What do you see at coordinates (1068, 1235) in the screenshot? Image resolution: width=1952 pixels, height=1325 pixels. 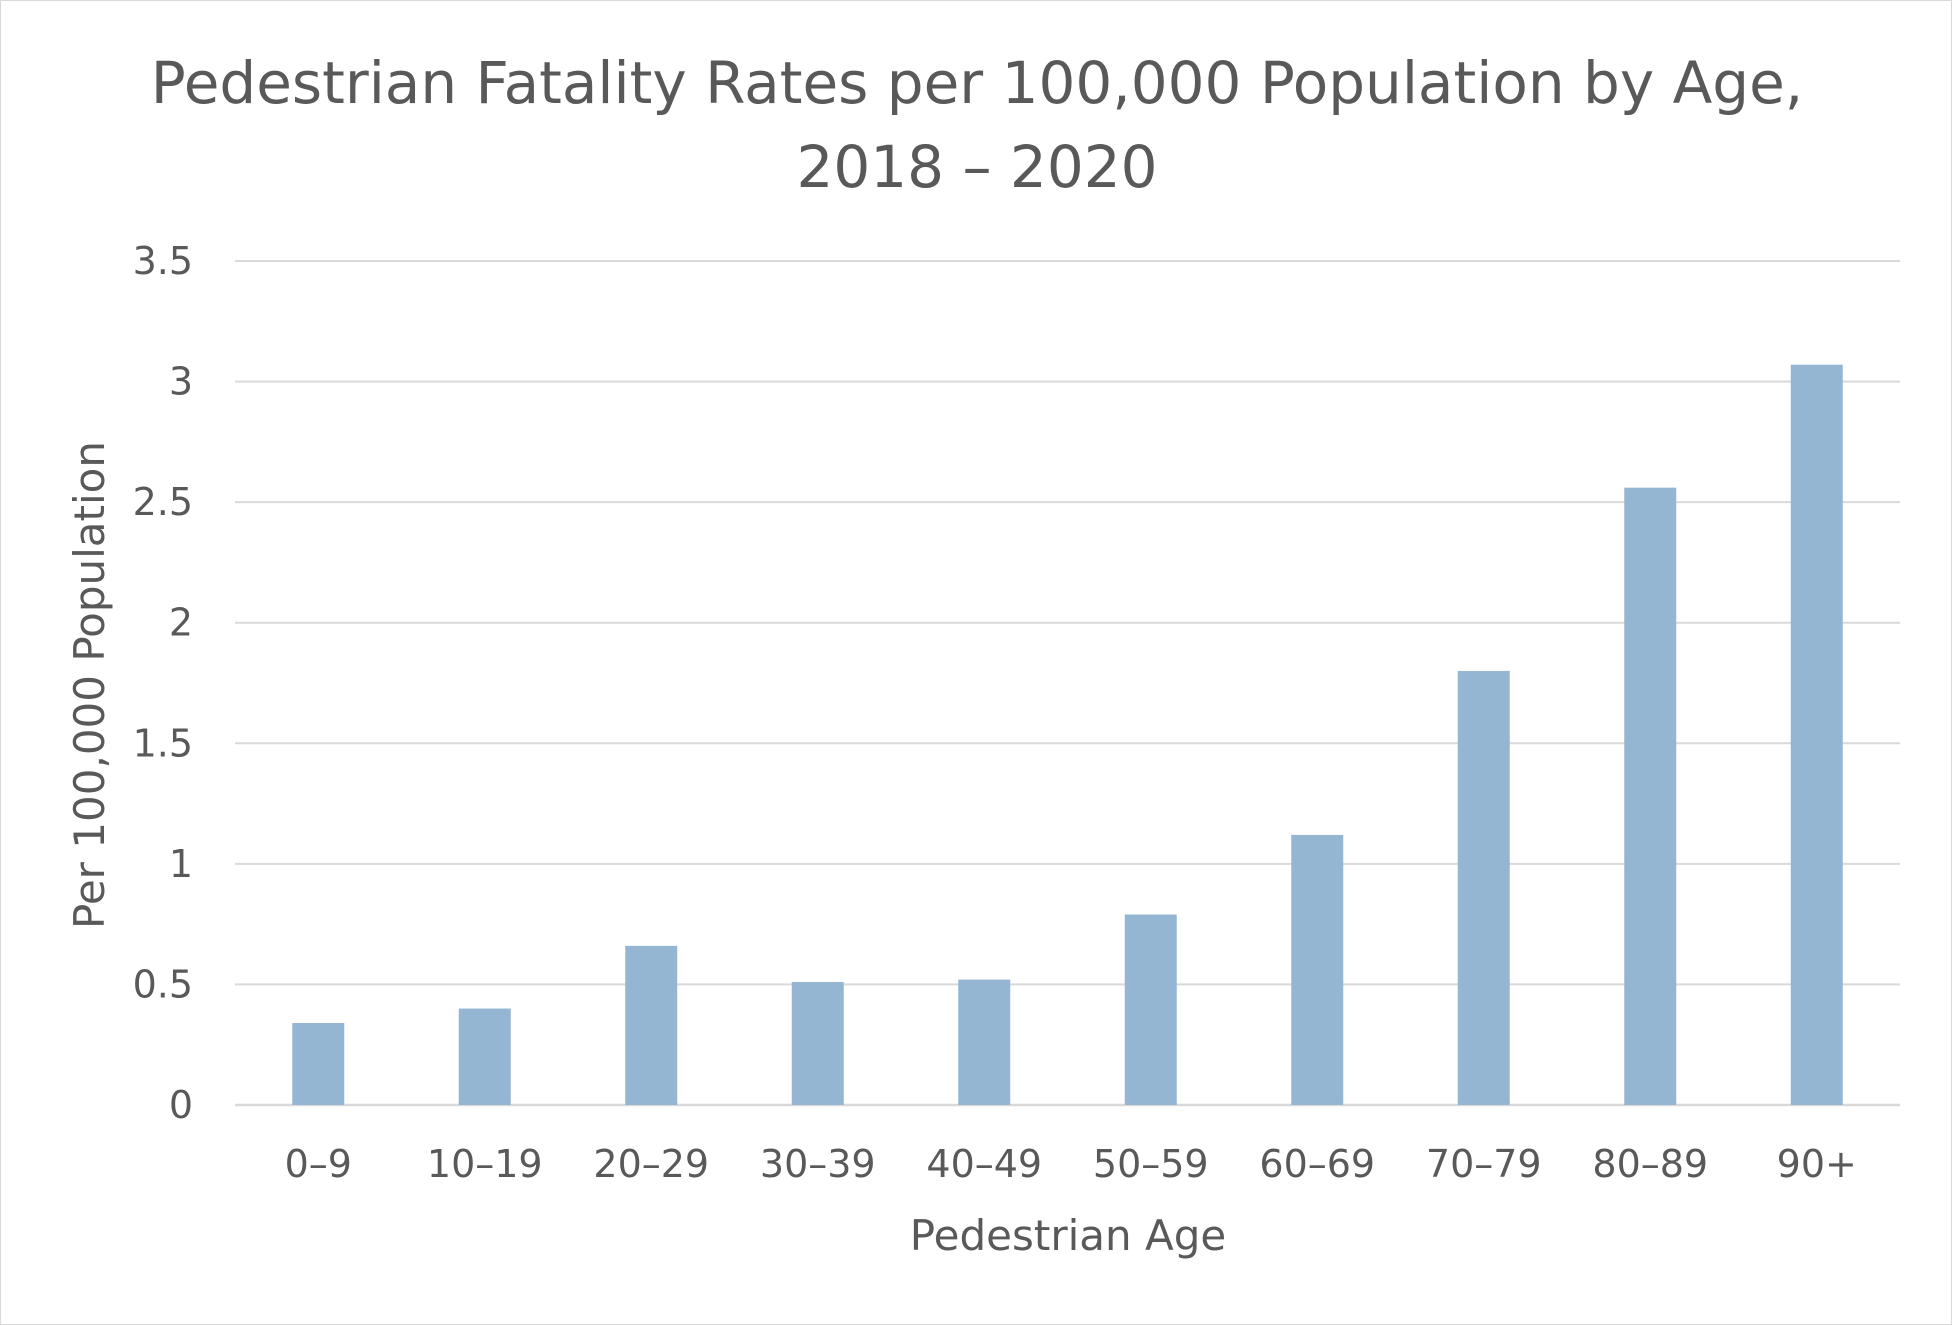 I see `x-axis-title: Pedestrian Age` at bounding box center [1068, 1235].